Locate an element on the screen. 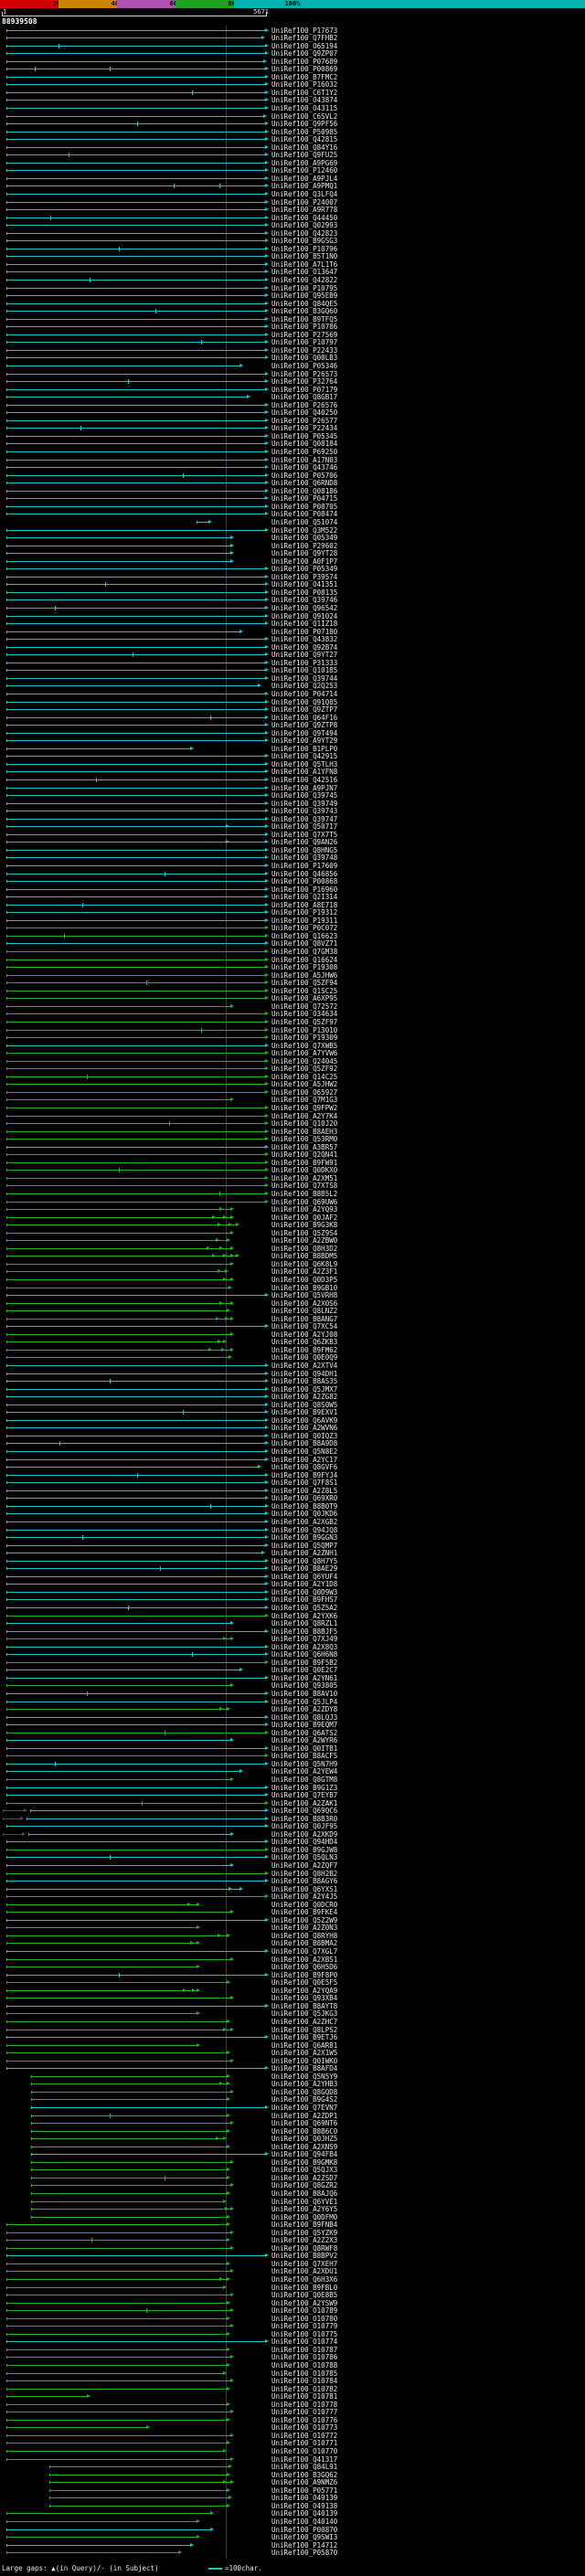 The image size is (585, 2576). hit-row: UniRef100_P10786 is located at coordinates (293, 327).